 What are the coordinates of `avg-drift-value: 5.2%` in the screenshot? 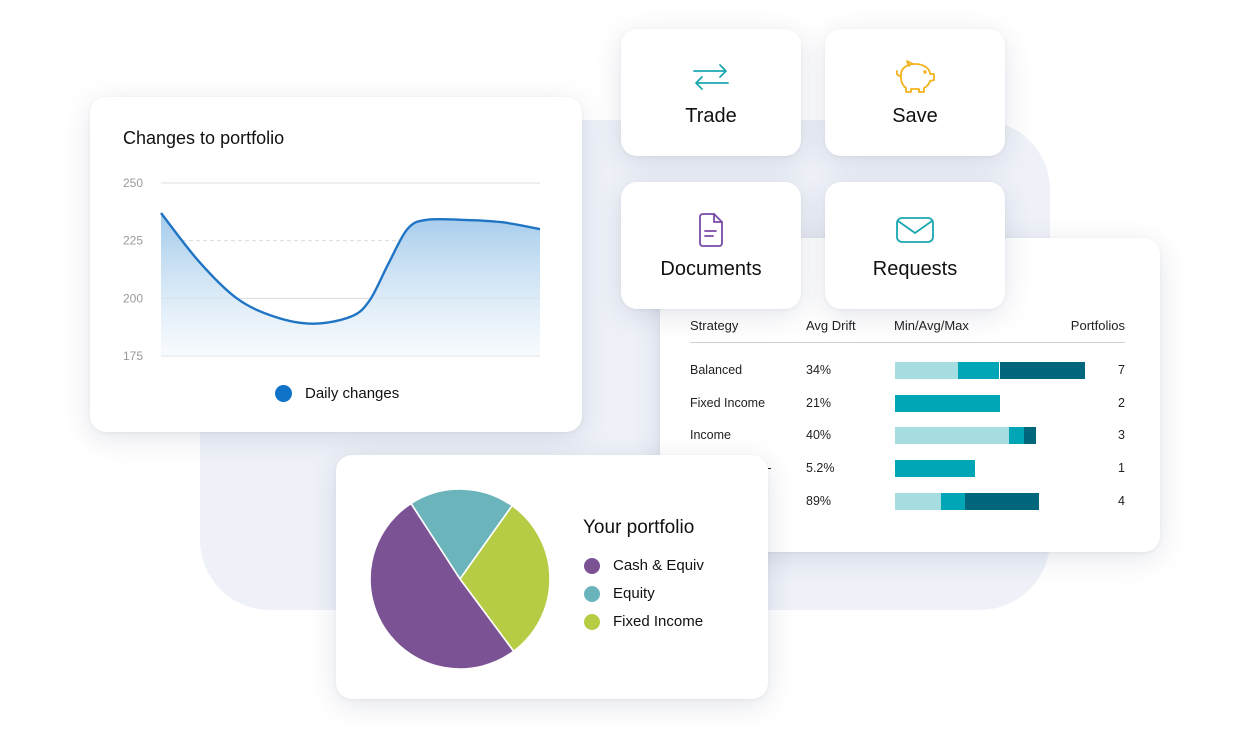 It's located at (820, 468).